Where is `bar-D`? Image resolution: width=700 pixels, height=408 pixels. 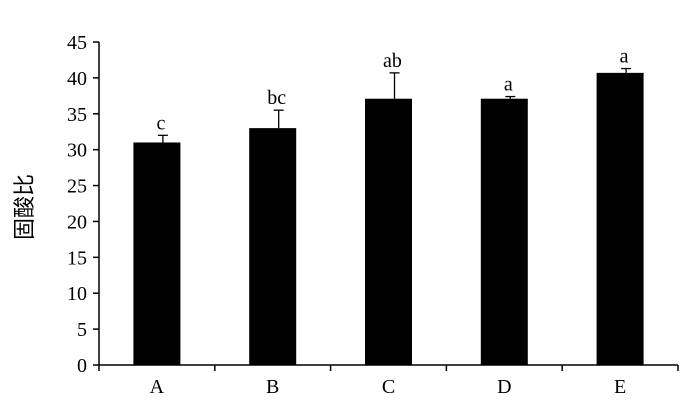 bar-D is located at coordinates (504, 232).